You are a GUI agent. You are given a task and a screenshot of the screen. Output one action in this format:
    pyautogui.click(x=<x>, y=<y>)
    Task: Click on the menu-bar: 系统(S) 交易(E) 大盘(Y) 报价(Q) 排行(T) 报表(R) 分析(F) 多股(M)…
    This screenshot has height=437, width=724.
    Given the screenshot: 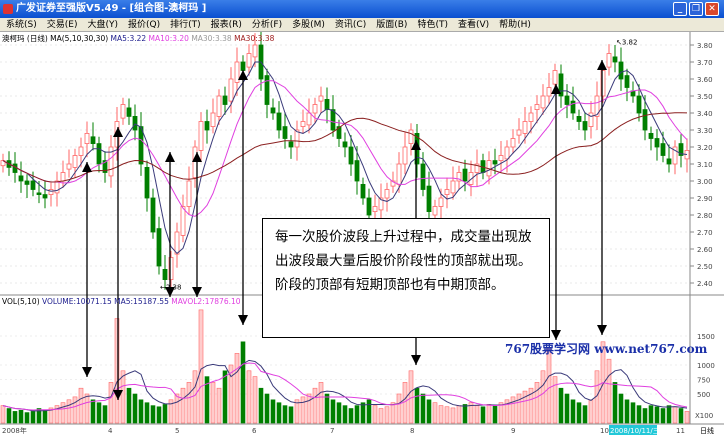 What is the action you would take?
    pyautogui.click(x=362, y=25)
    